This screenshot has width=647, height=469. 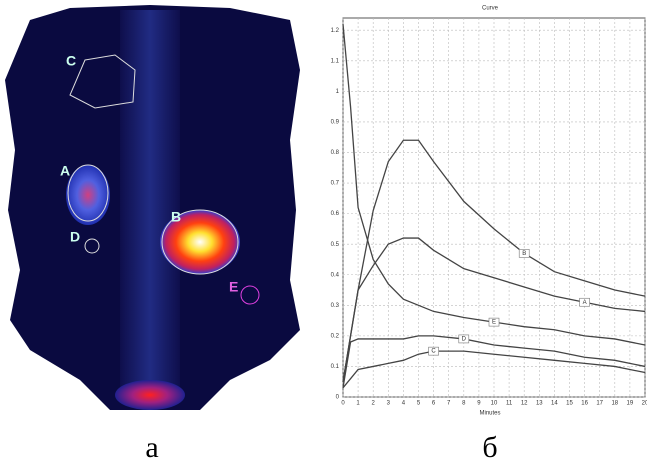 What do you see at coordinates (335, 61) in the screenshot?
I see `y-tick-label: 1.1` at bounding box center [335, 61].